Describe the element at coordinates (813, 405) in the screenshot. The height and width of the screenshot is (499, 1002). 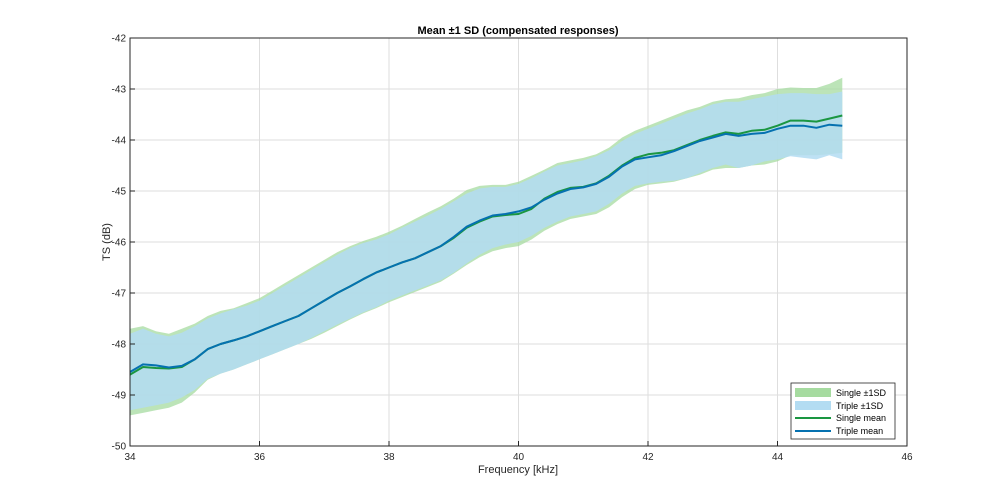
I see `legend-swatch-triple-band` at that location.